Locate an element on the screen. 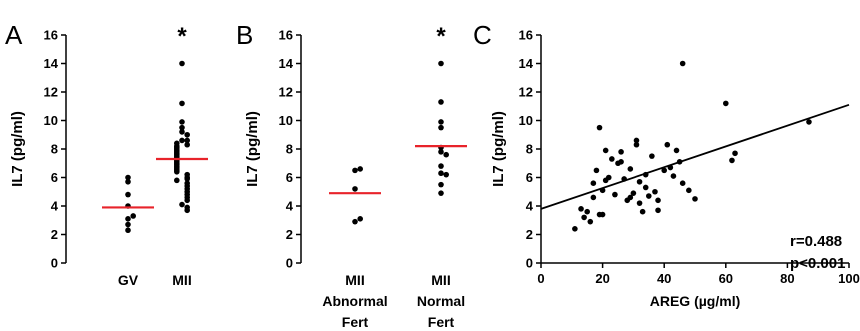  panel-a-y-tick-label: 14 is located at coordinates (51, 63).